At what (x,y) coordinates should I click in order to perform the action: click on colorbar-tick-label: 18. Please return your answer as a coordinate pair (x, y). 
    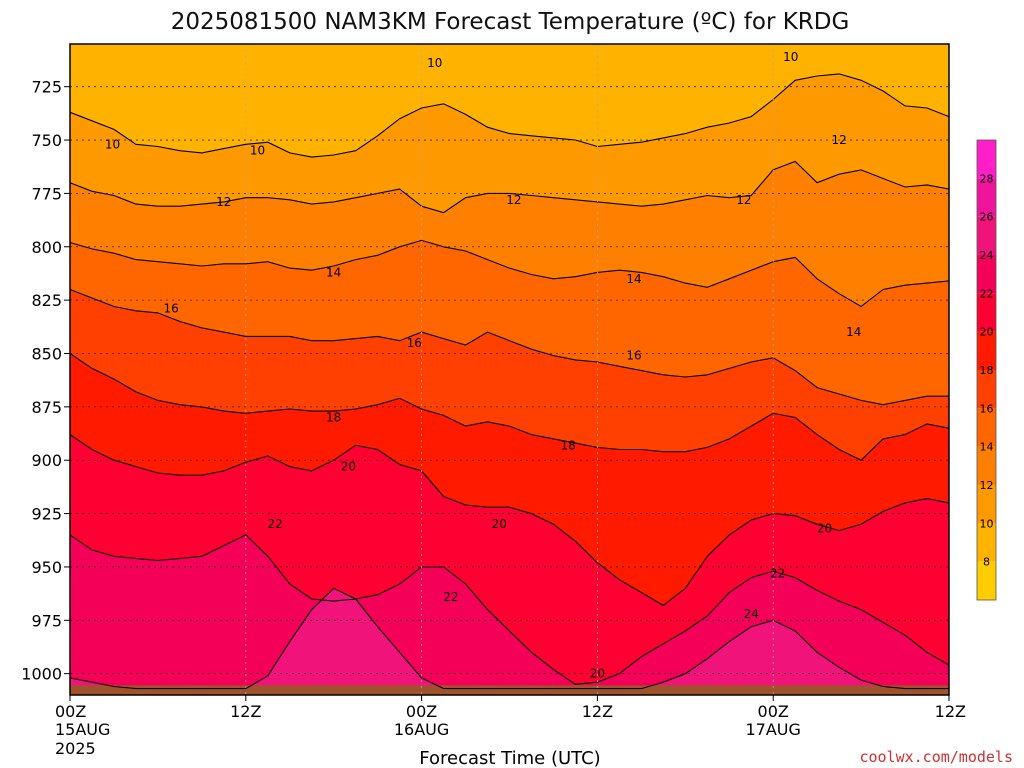
    Looking at the image, I should click on (987, 370).